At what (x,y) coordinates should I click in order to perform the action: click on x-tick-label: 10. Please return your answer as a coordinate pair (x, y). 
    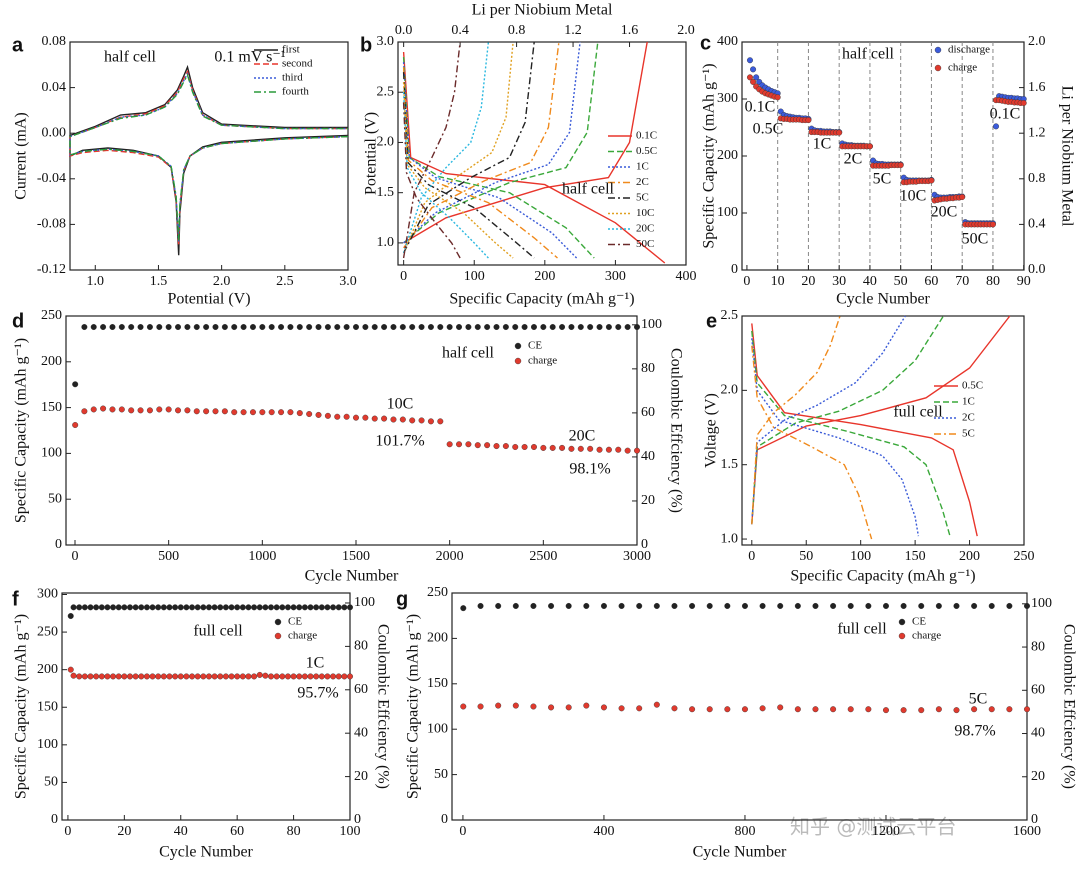
    Looking at the image, I should click on (778, 281).